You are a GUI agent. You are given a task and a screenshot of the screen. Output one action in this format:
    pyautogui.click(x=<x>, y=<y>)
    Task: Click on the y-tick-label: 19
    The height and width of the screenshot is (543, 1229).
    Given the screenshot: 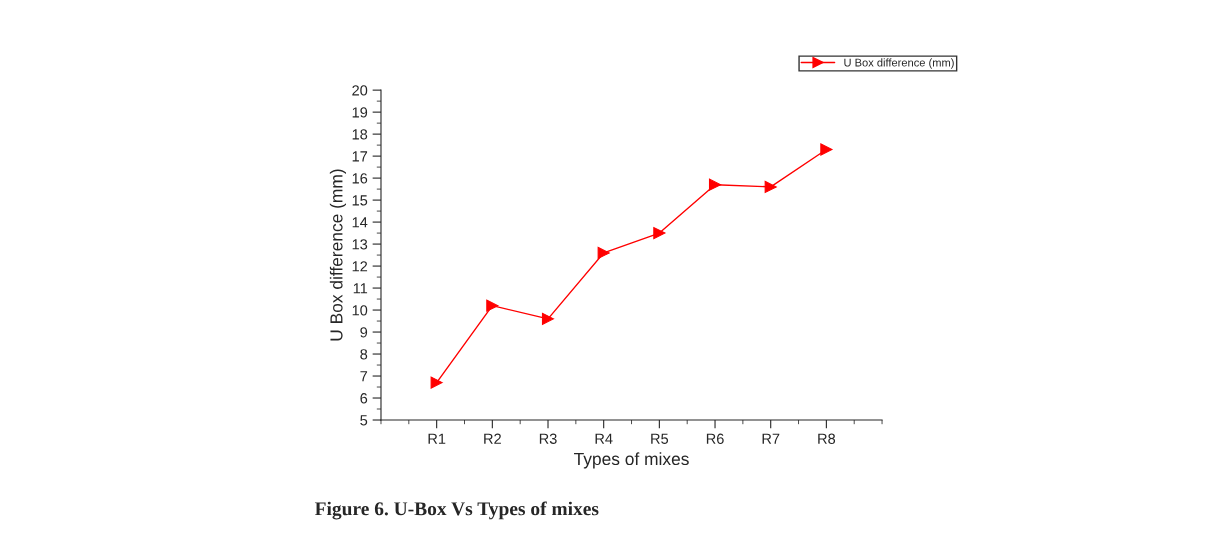 What is the action you would take?
    pyautogui.click(x=360, y=112)
    